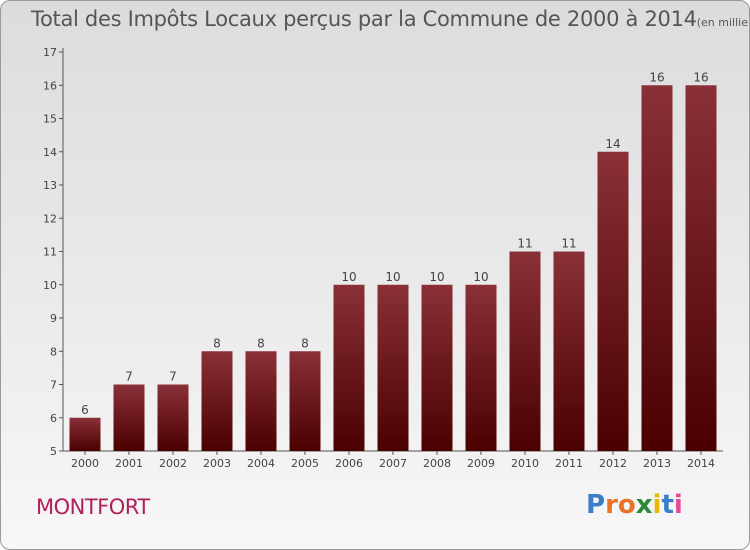  I want to click on x-tick-label: 2004, so click(261, 463).